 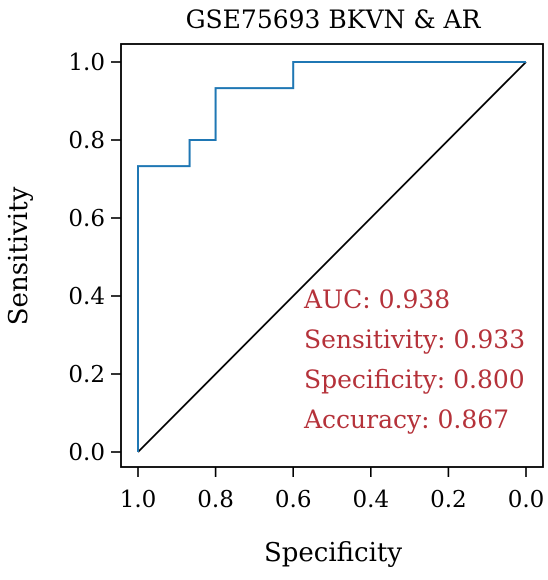 What do you see at coordinates (406, 419) in the screenshot?
I see `metric-annotation: Accuracy: 0.867` at bounding box center [406, 419].